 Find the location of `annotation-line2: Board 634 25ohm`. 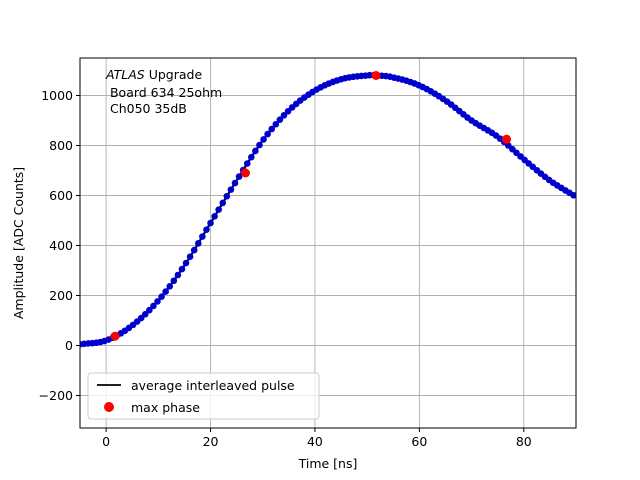

annotation-line2: Board 634 25ohm is located at coordinates (164, 92).